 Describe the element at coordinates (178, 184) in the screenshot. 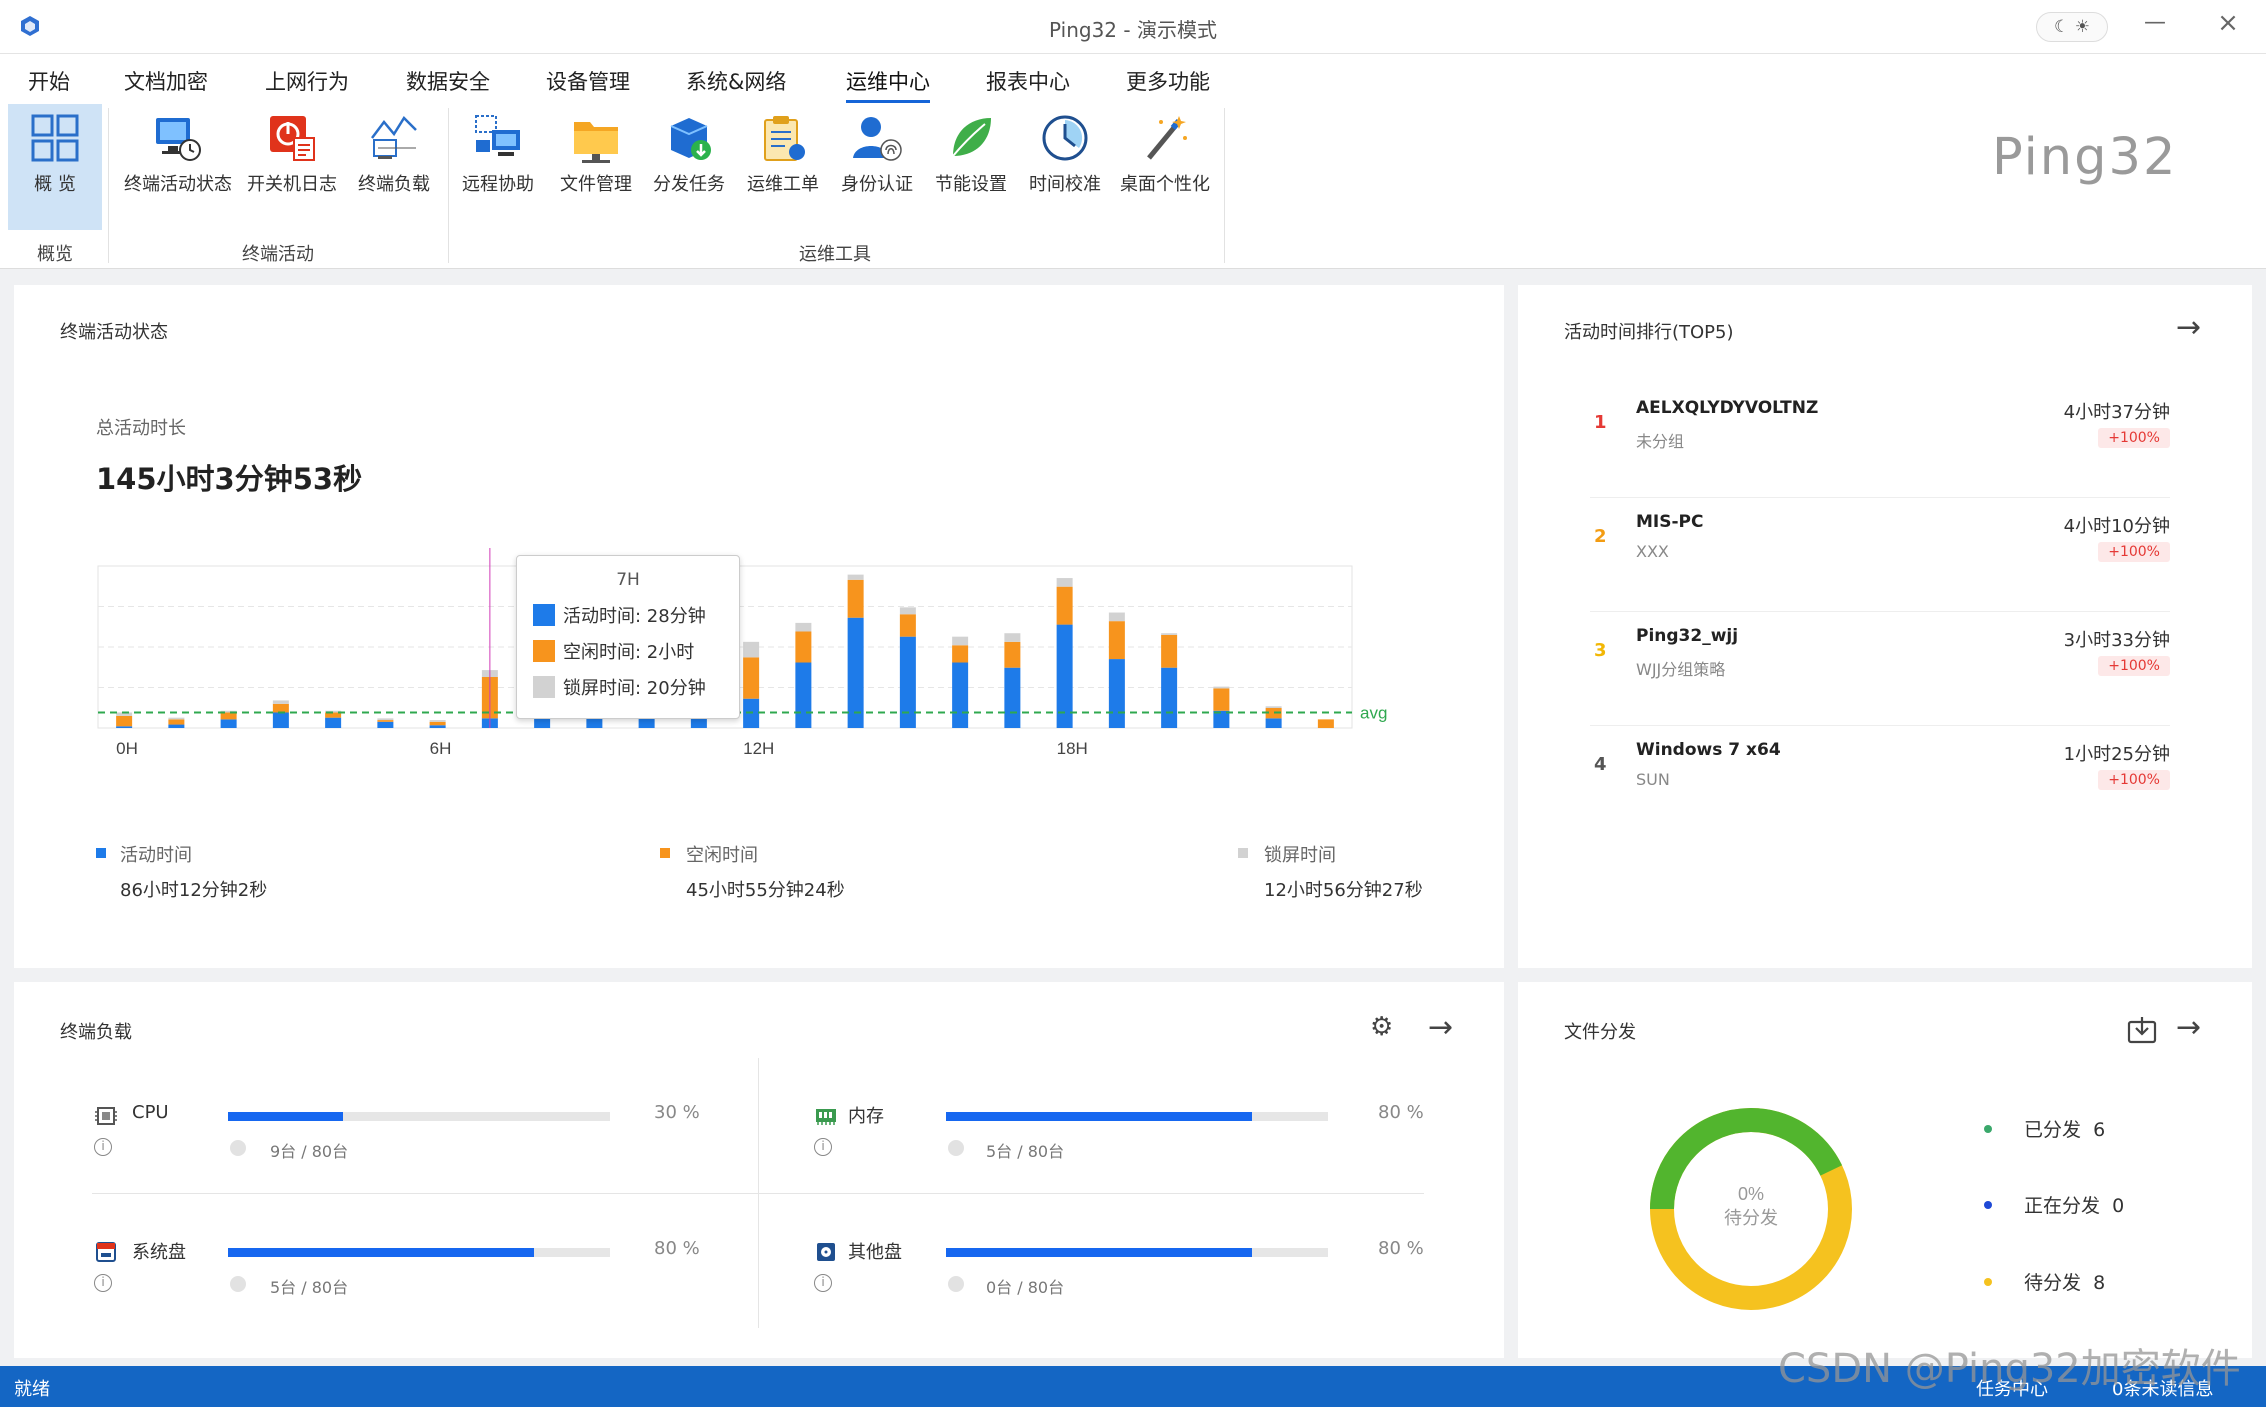

I see `terminal-status-label: 终端活动状态` at that location.